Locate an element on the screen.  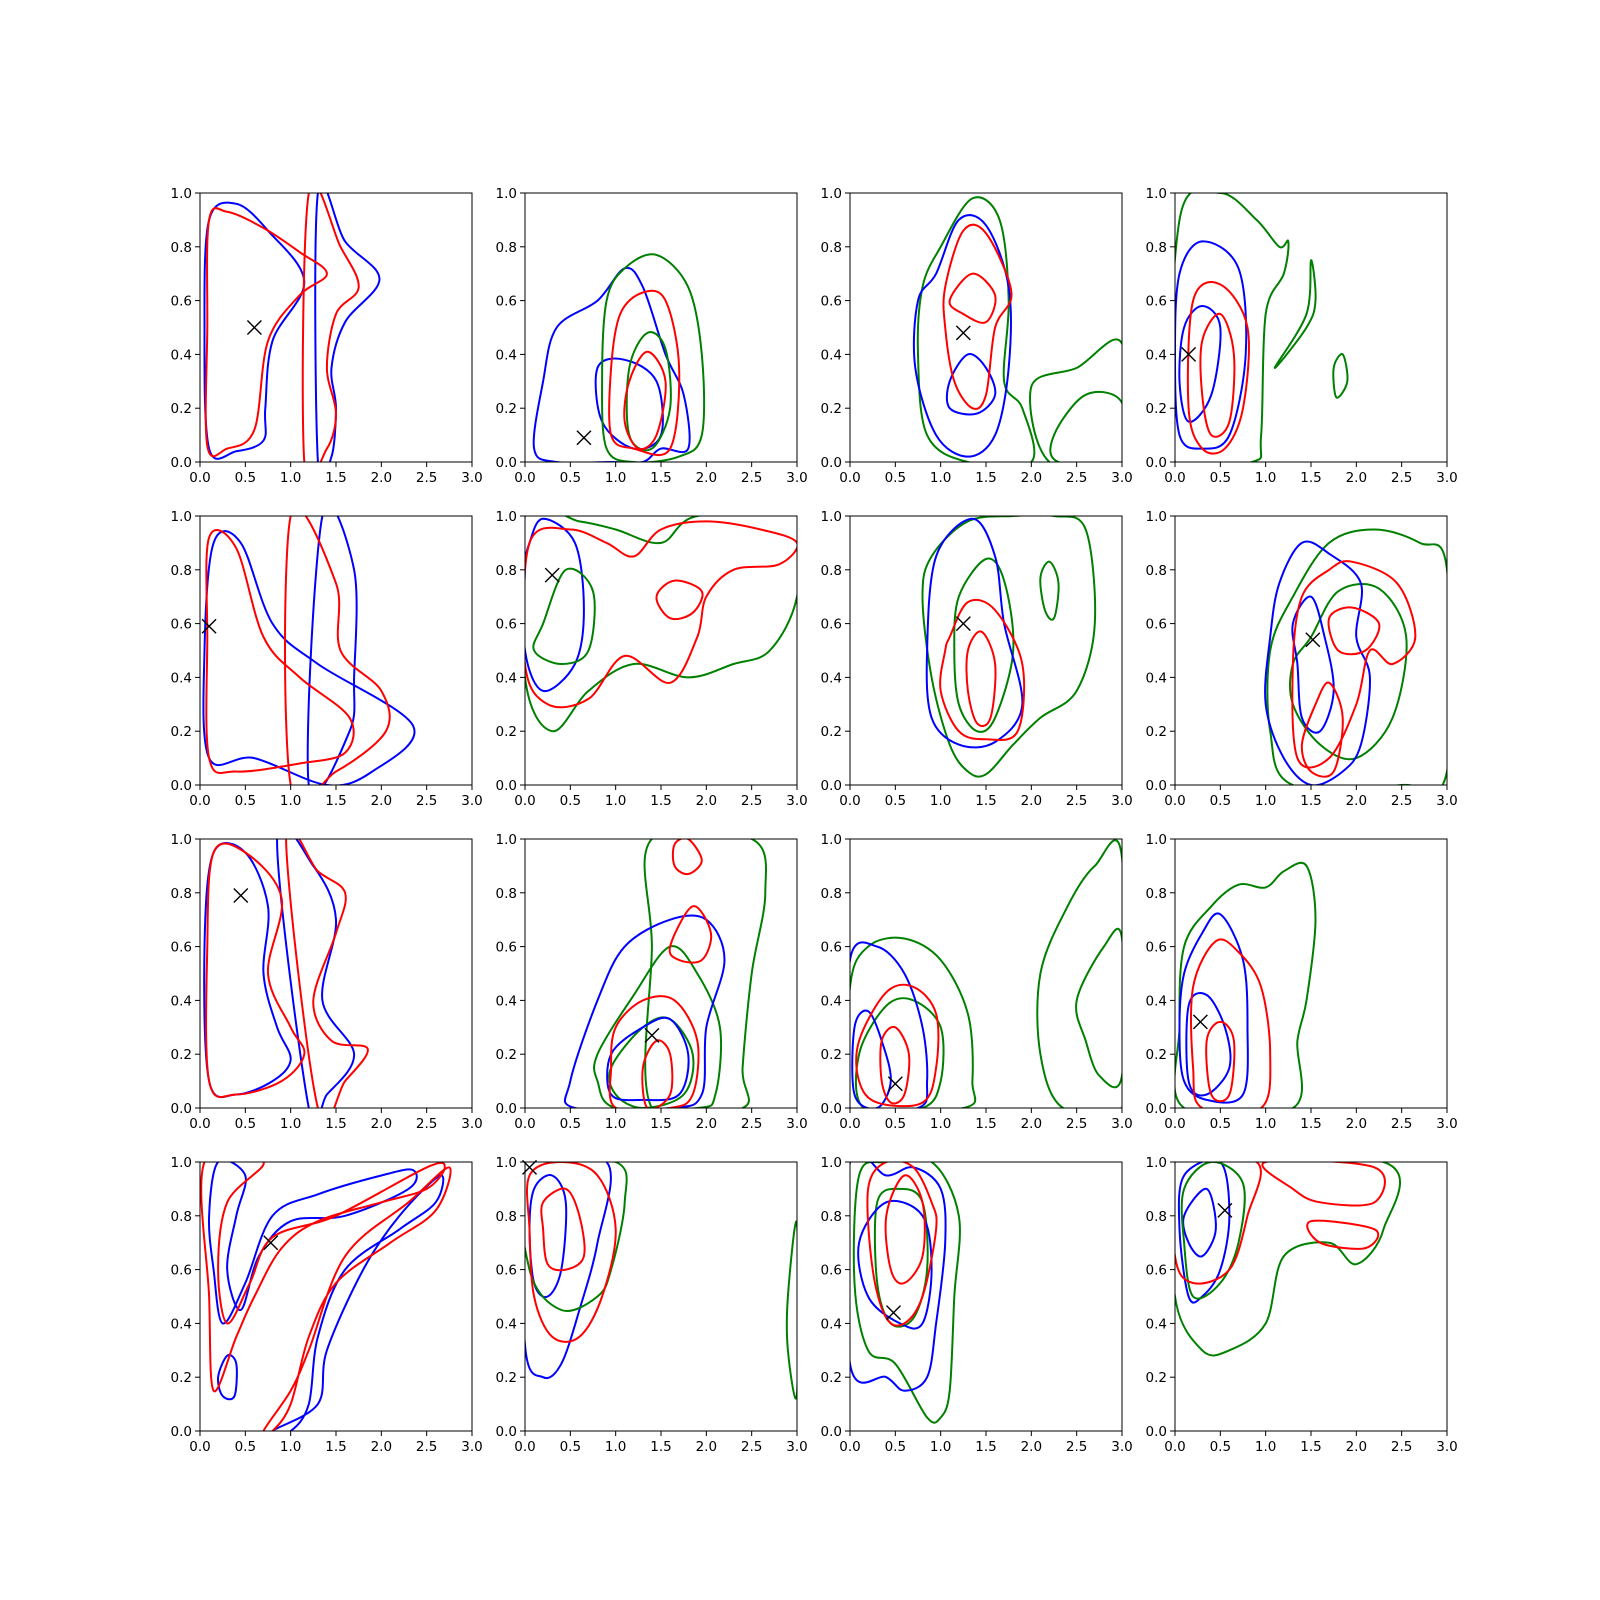
subplot-4: 0.0 0.5 1.0 1.5 2.0 2.5 3.0 0.0 0.2 0.4 0.6 0.8 1.0 is located at coordinates (1302, 336).